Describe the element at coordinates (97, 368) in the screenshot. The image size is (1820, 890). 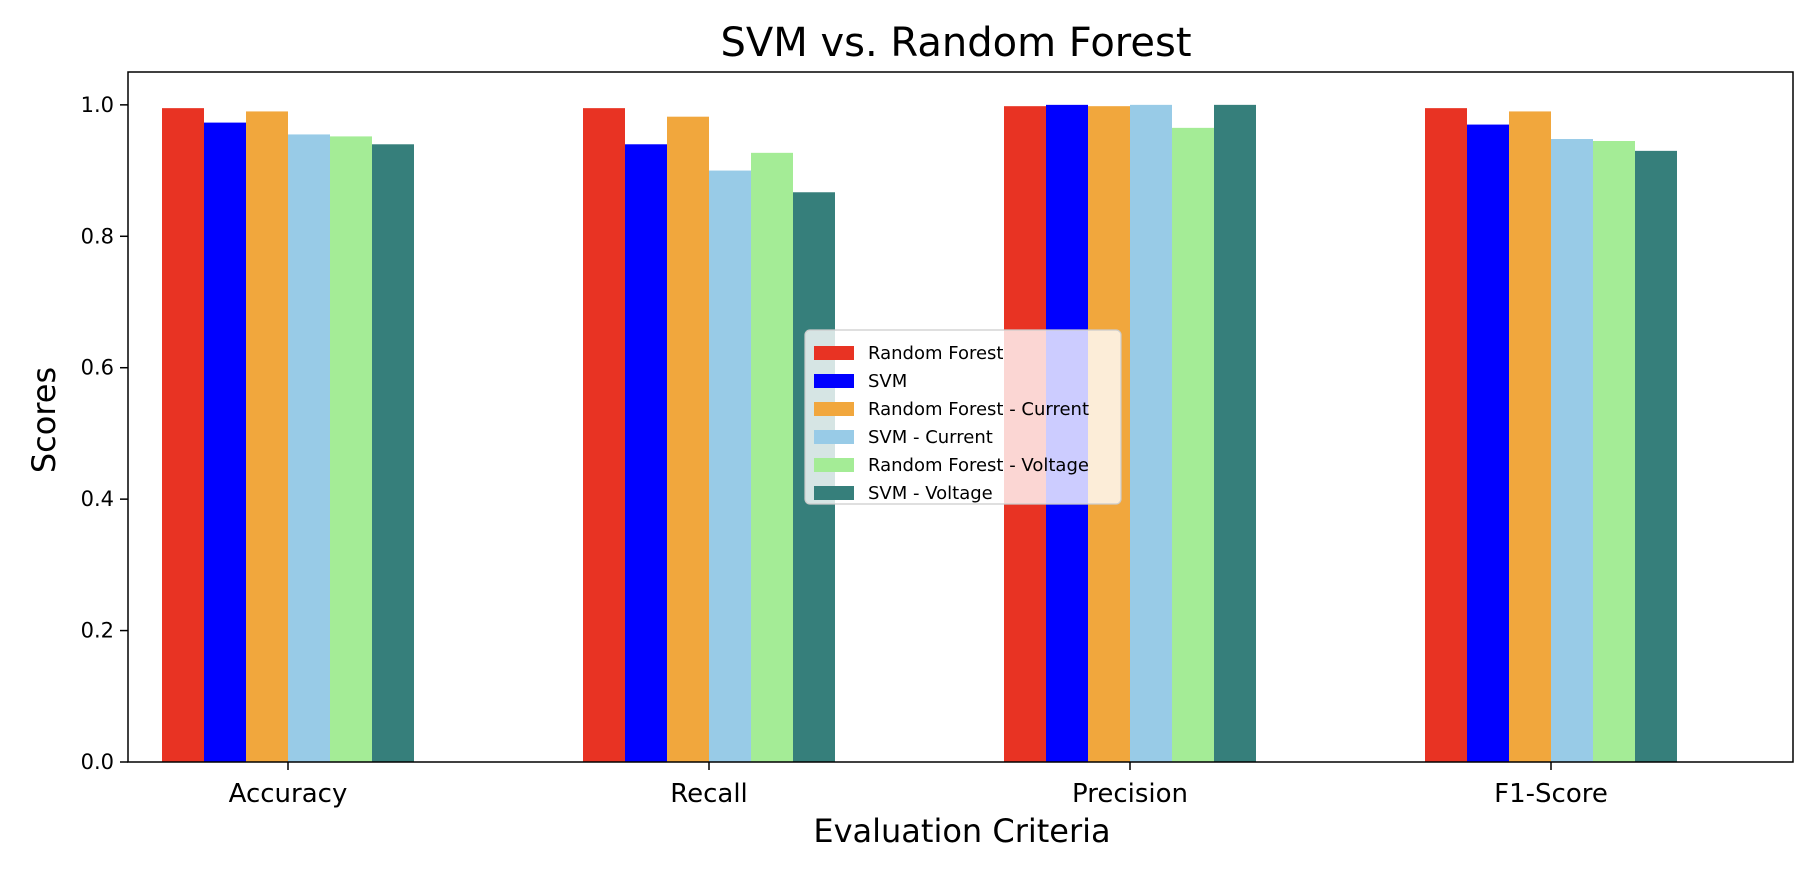
I see `y-tick-label: 0.6` at that location.